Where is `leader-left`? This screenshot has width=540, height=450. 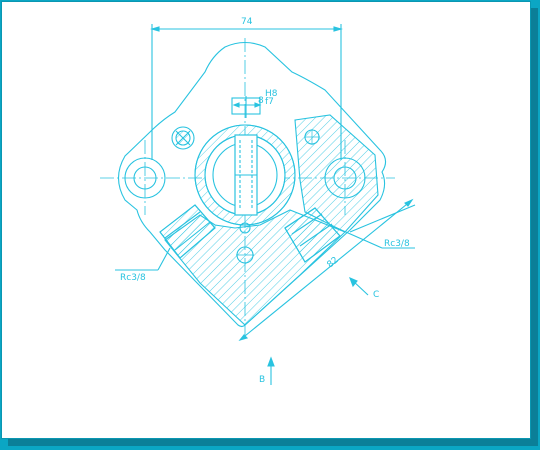 leader-left is located at coordinates (143, 259).